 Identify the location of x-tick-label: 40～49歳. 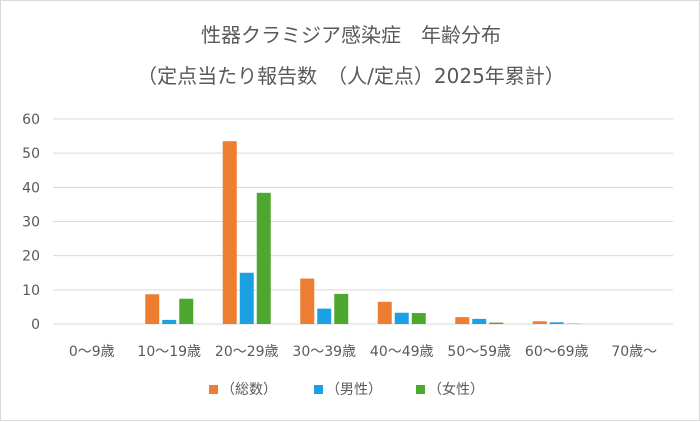
(402, 352).